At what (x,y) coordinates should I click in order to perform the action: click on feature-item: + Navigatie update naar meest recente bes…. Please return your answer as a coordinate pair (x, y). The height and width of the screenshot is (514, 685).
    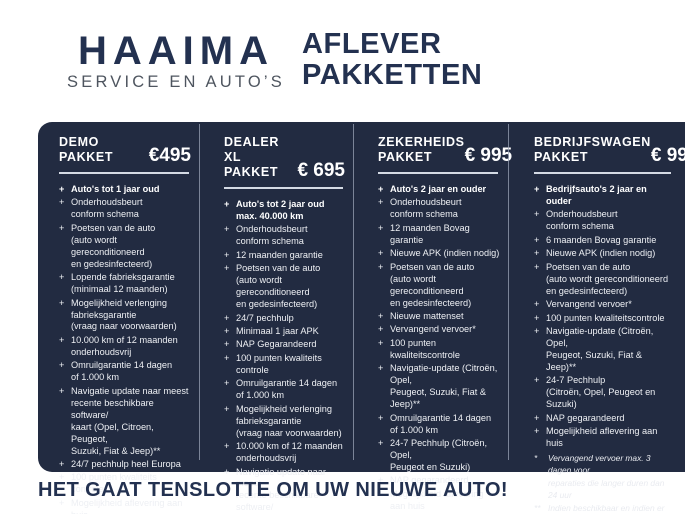
    Looking at the image, I should click on (125, 422).